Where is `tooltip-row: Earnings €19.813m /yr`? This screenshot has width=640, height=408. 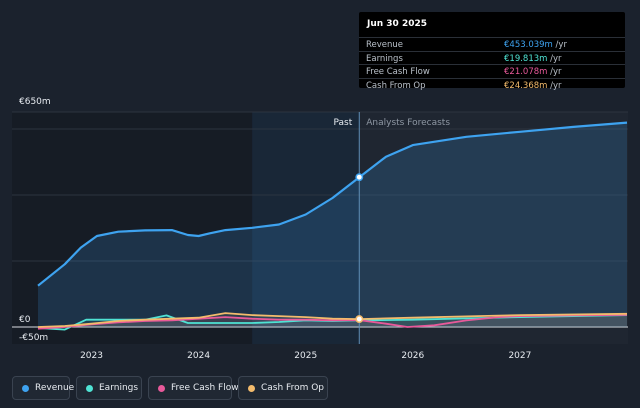 tooltip-row: Earnings €19.813m /yr is located at coordinates (492, 57).